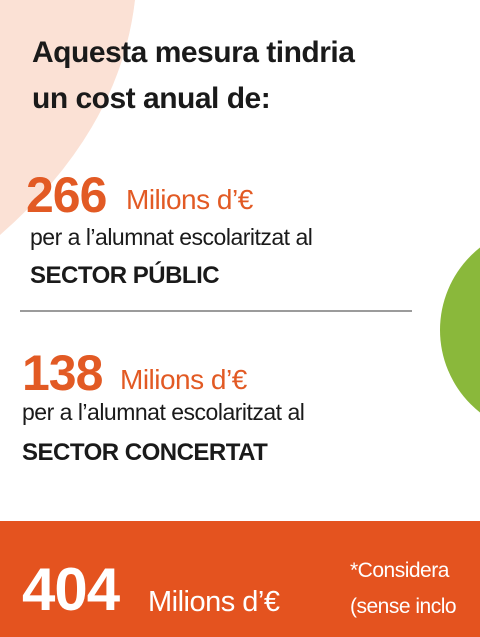 The height and width of the screenshot is (637, 480). Describe the element at coordinates (460, 330) in the screenshot. I see `green-circle` at that location.